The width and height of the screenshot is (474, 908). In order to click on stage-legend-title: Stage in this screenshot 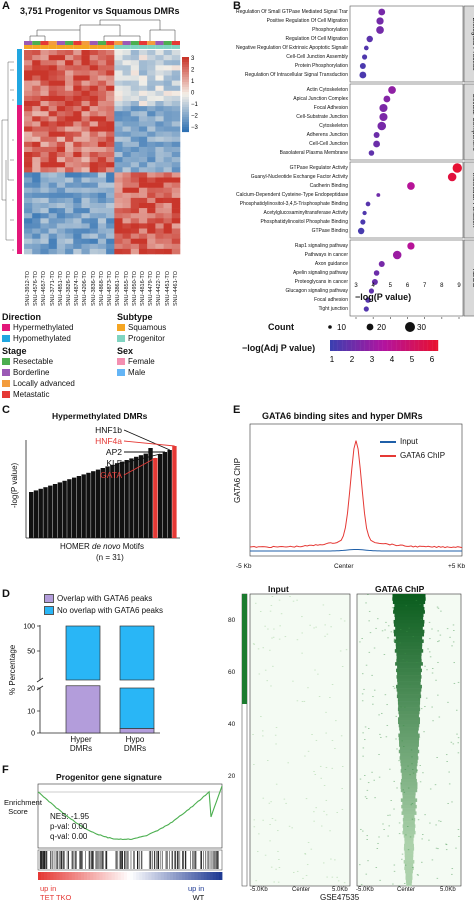, I will do `click(14, 351)`.